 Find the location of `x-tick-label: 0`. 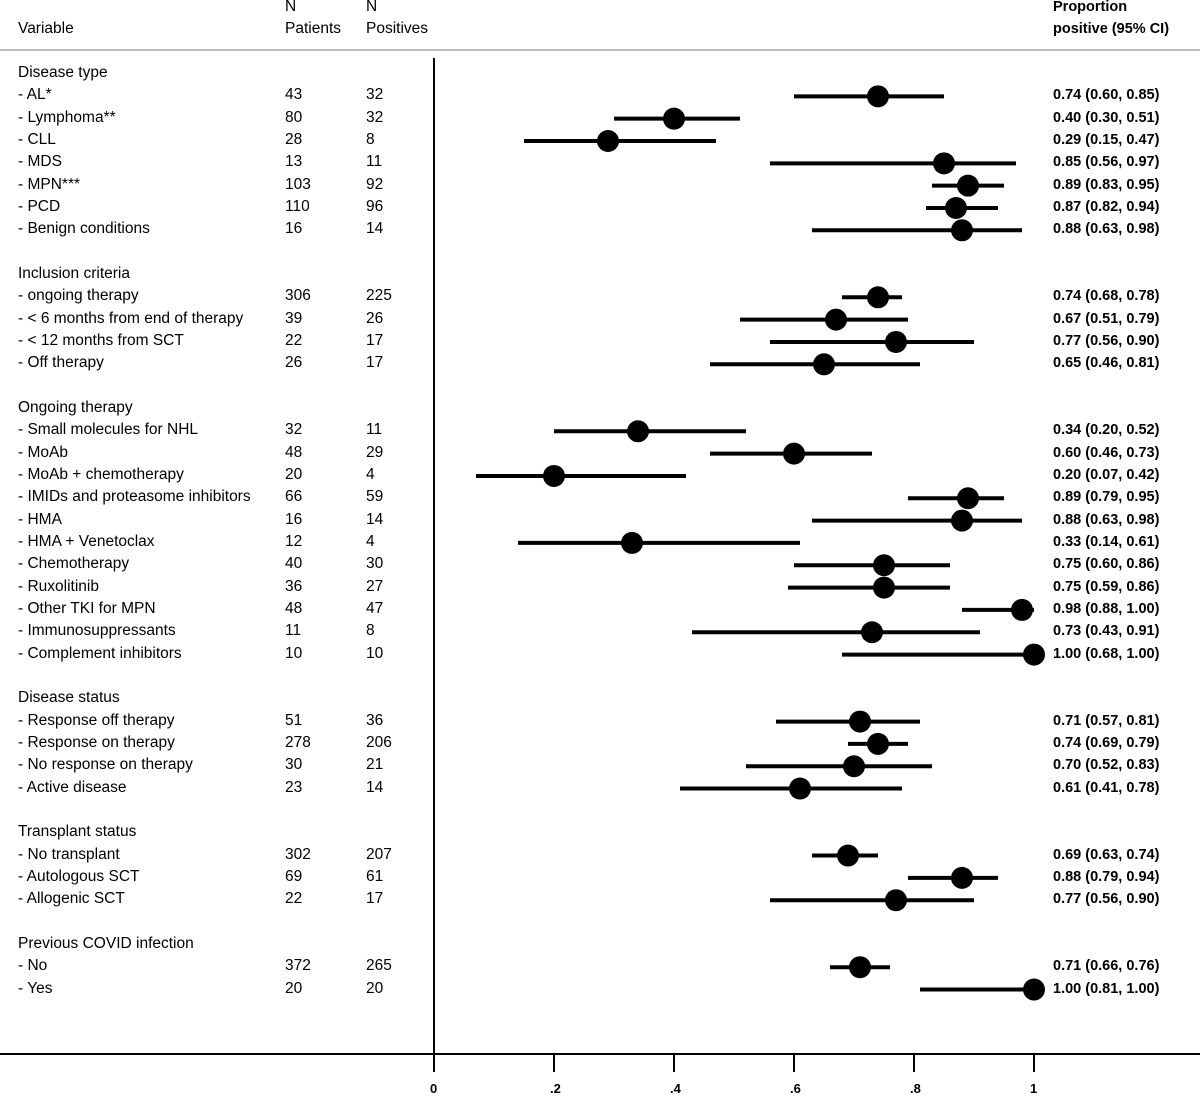

x-tick-label: 0 is located at coordinates (434, 1088).